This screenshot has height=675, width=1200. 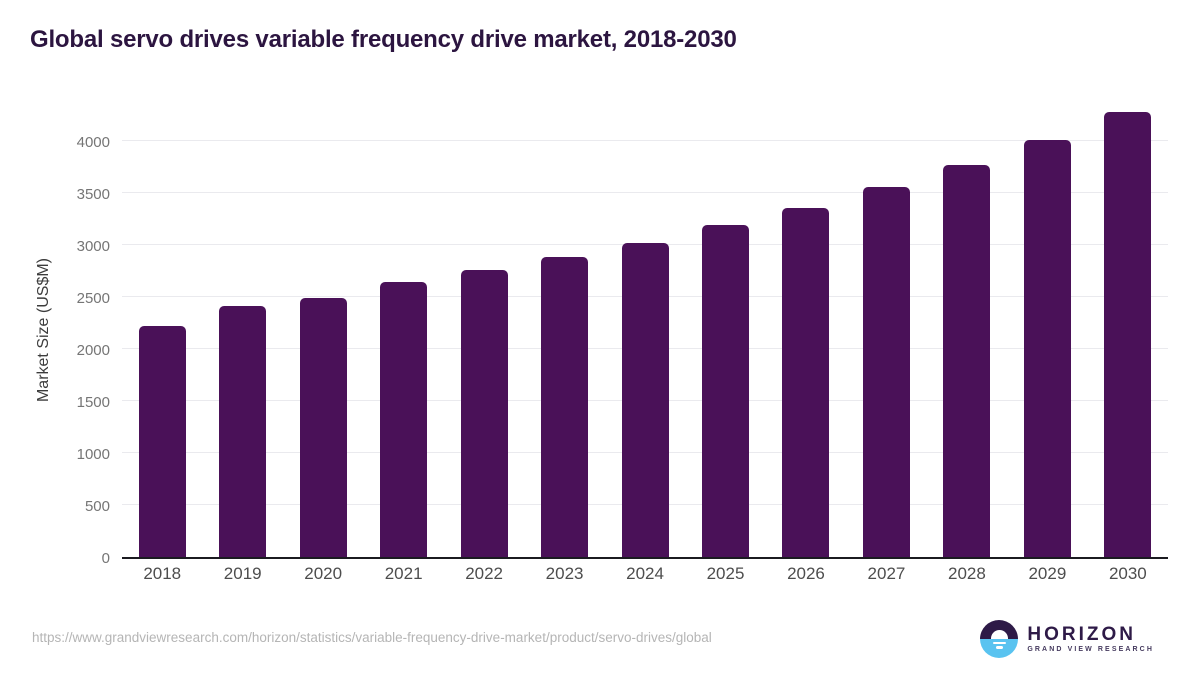 I want to click on bar-2024, so click(x=645, y=399).